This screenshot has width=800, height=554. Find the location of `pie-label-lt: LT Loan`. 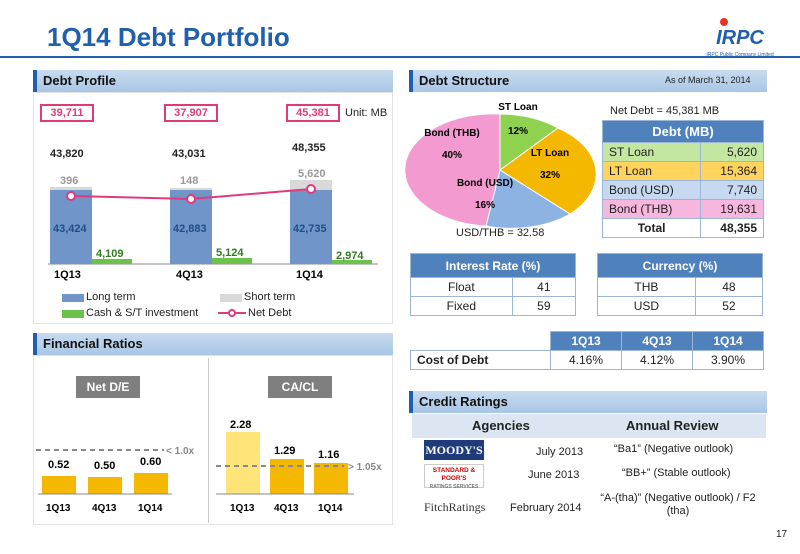

pie-label-lt: LT Loan is located at coordinates (550, 153).